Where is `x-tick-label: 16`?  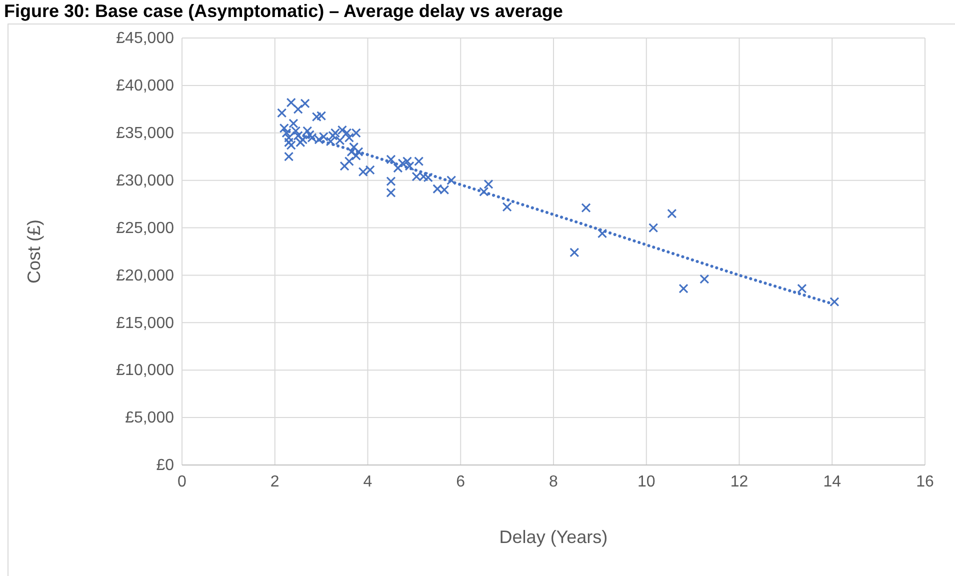
x-tick-label: 16 is located at coordinates (925, 481).